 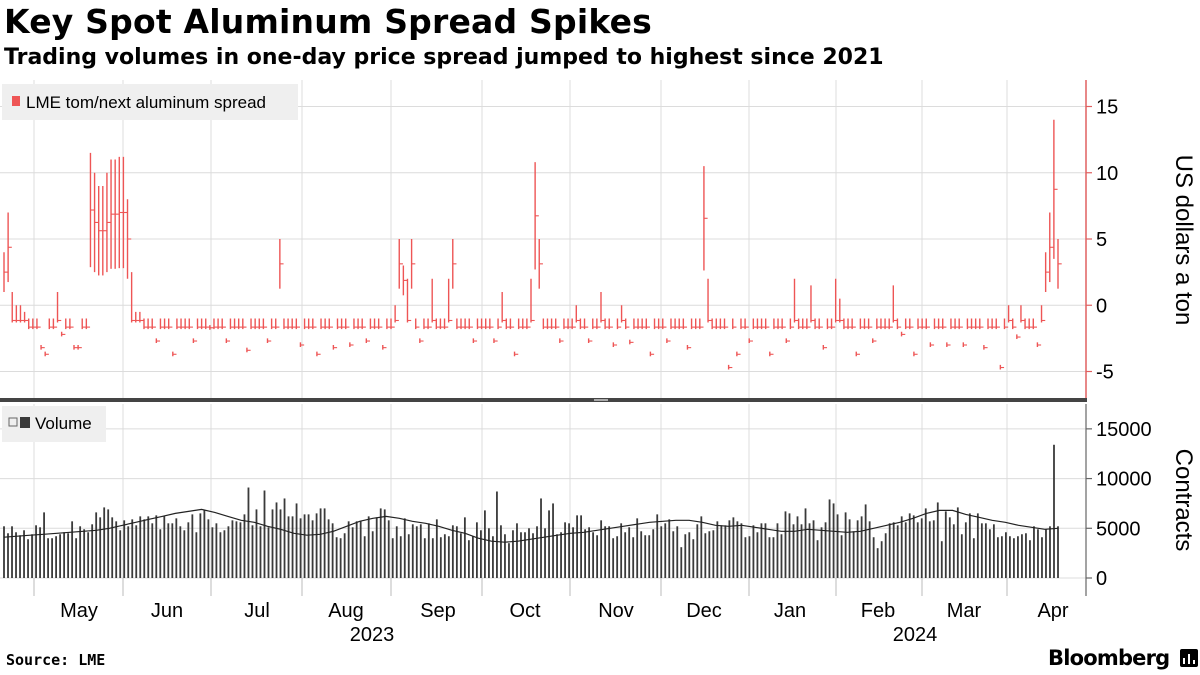 I want to click on legends: LME tom/next aluminum spread Volume, so click(x=150, y=263).